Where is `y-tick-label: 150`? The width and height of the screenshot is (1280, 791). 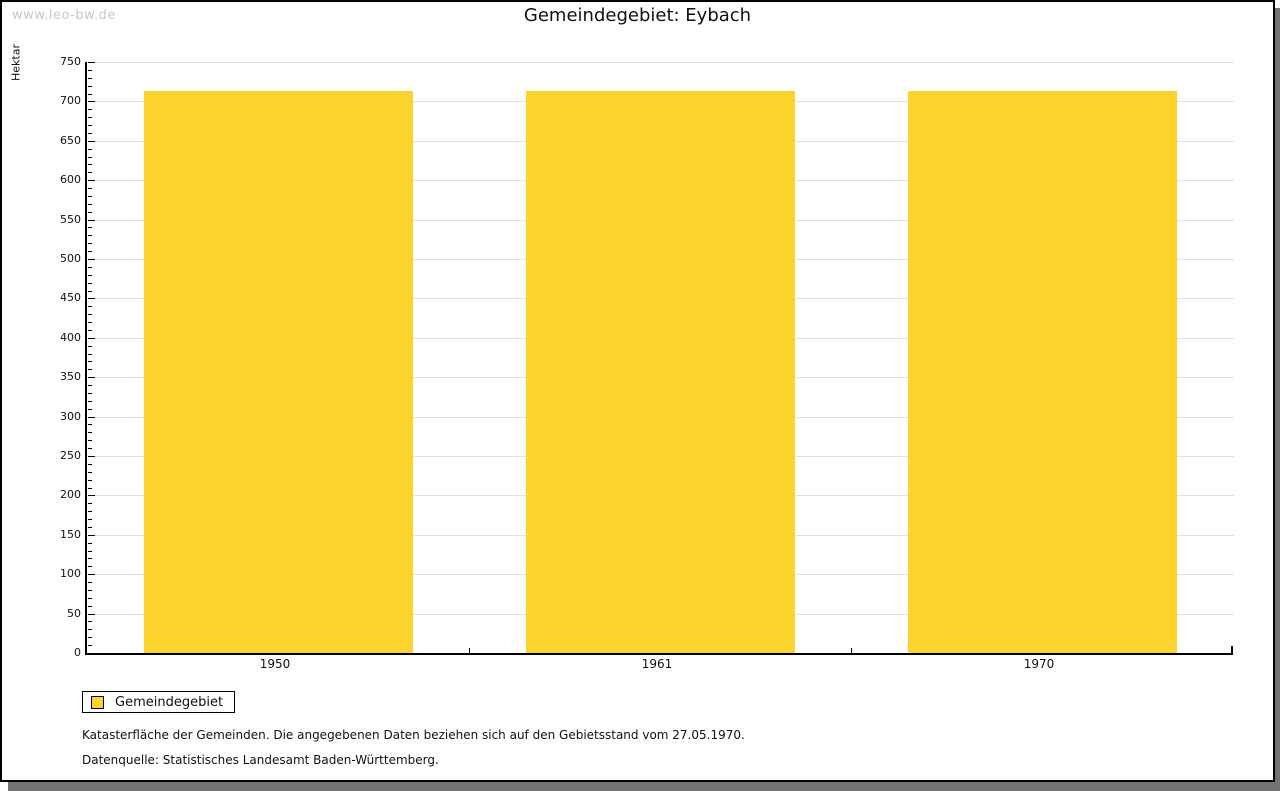
y-tick-label: 150 is located at coordinates (70, 534).